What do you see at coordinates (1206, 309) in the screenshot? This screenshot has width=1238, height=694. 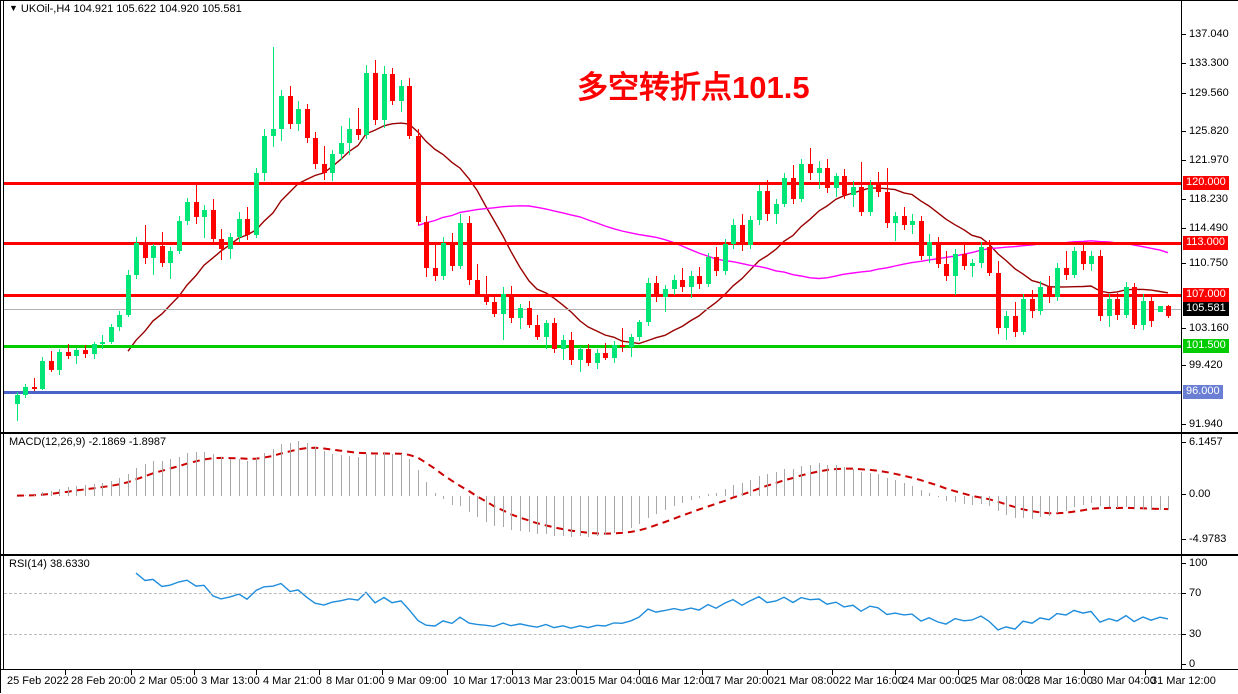 I see `price-level-tag: 105.581` at bounding box center [1206, 309].